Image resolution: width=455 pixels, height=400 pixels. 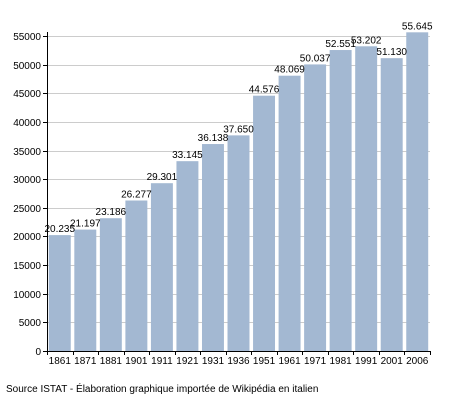 I want to click on x-tick-label-2001: 2001, so click(x=392, y=361).